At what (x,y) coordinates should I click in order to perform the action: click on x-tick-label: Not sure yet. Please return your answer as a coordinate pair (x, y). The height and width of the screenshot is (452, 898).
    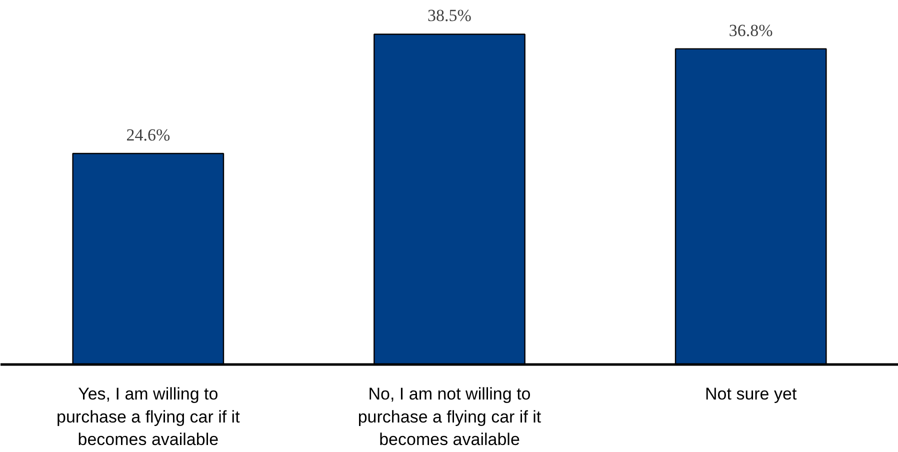
    Looking at the image, I should click on (751, 394).